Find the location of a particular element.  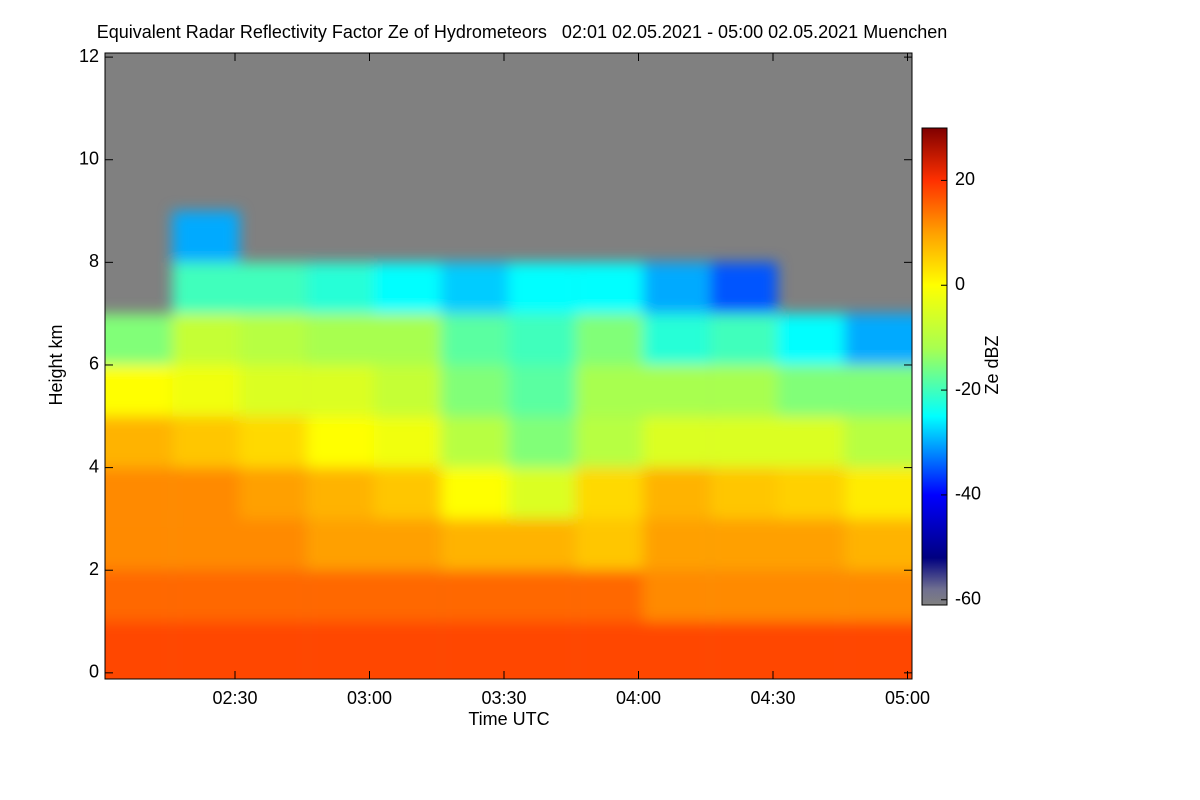

y-tick-label: 6 is located at coordinates (94, 364).